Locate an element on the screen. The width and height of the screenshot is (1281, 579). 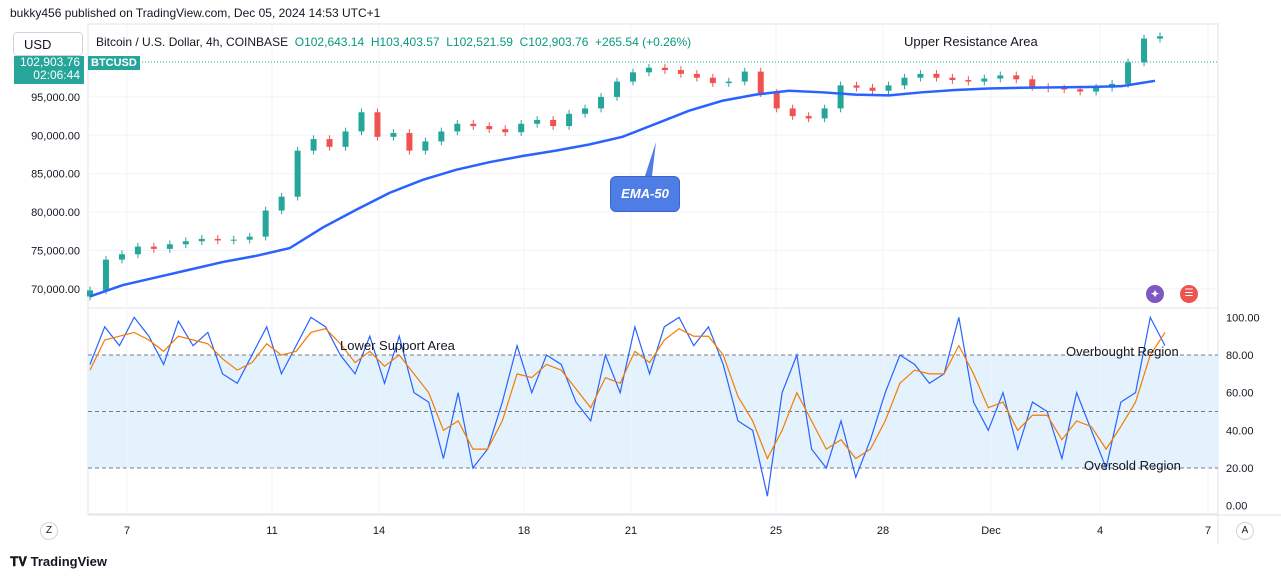
ohlc-open: O102,643.14 is located at coordinates (329, 42).